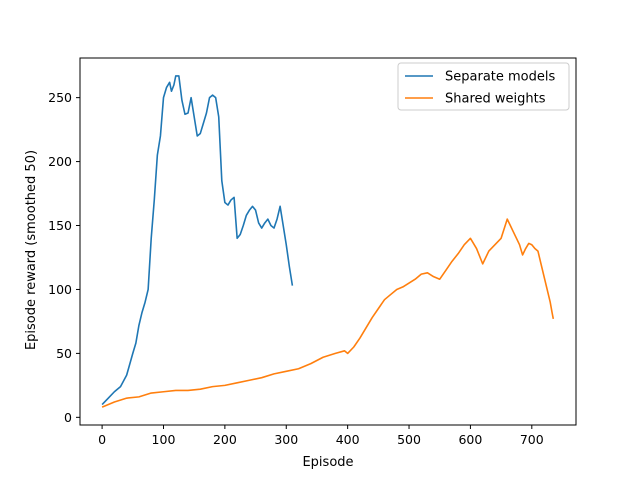  What do you see at coordinates (60, 225) in the screenshot?
I see `y-tick-label: 150` at bounding box center [60, 225].